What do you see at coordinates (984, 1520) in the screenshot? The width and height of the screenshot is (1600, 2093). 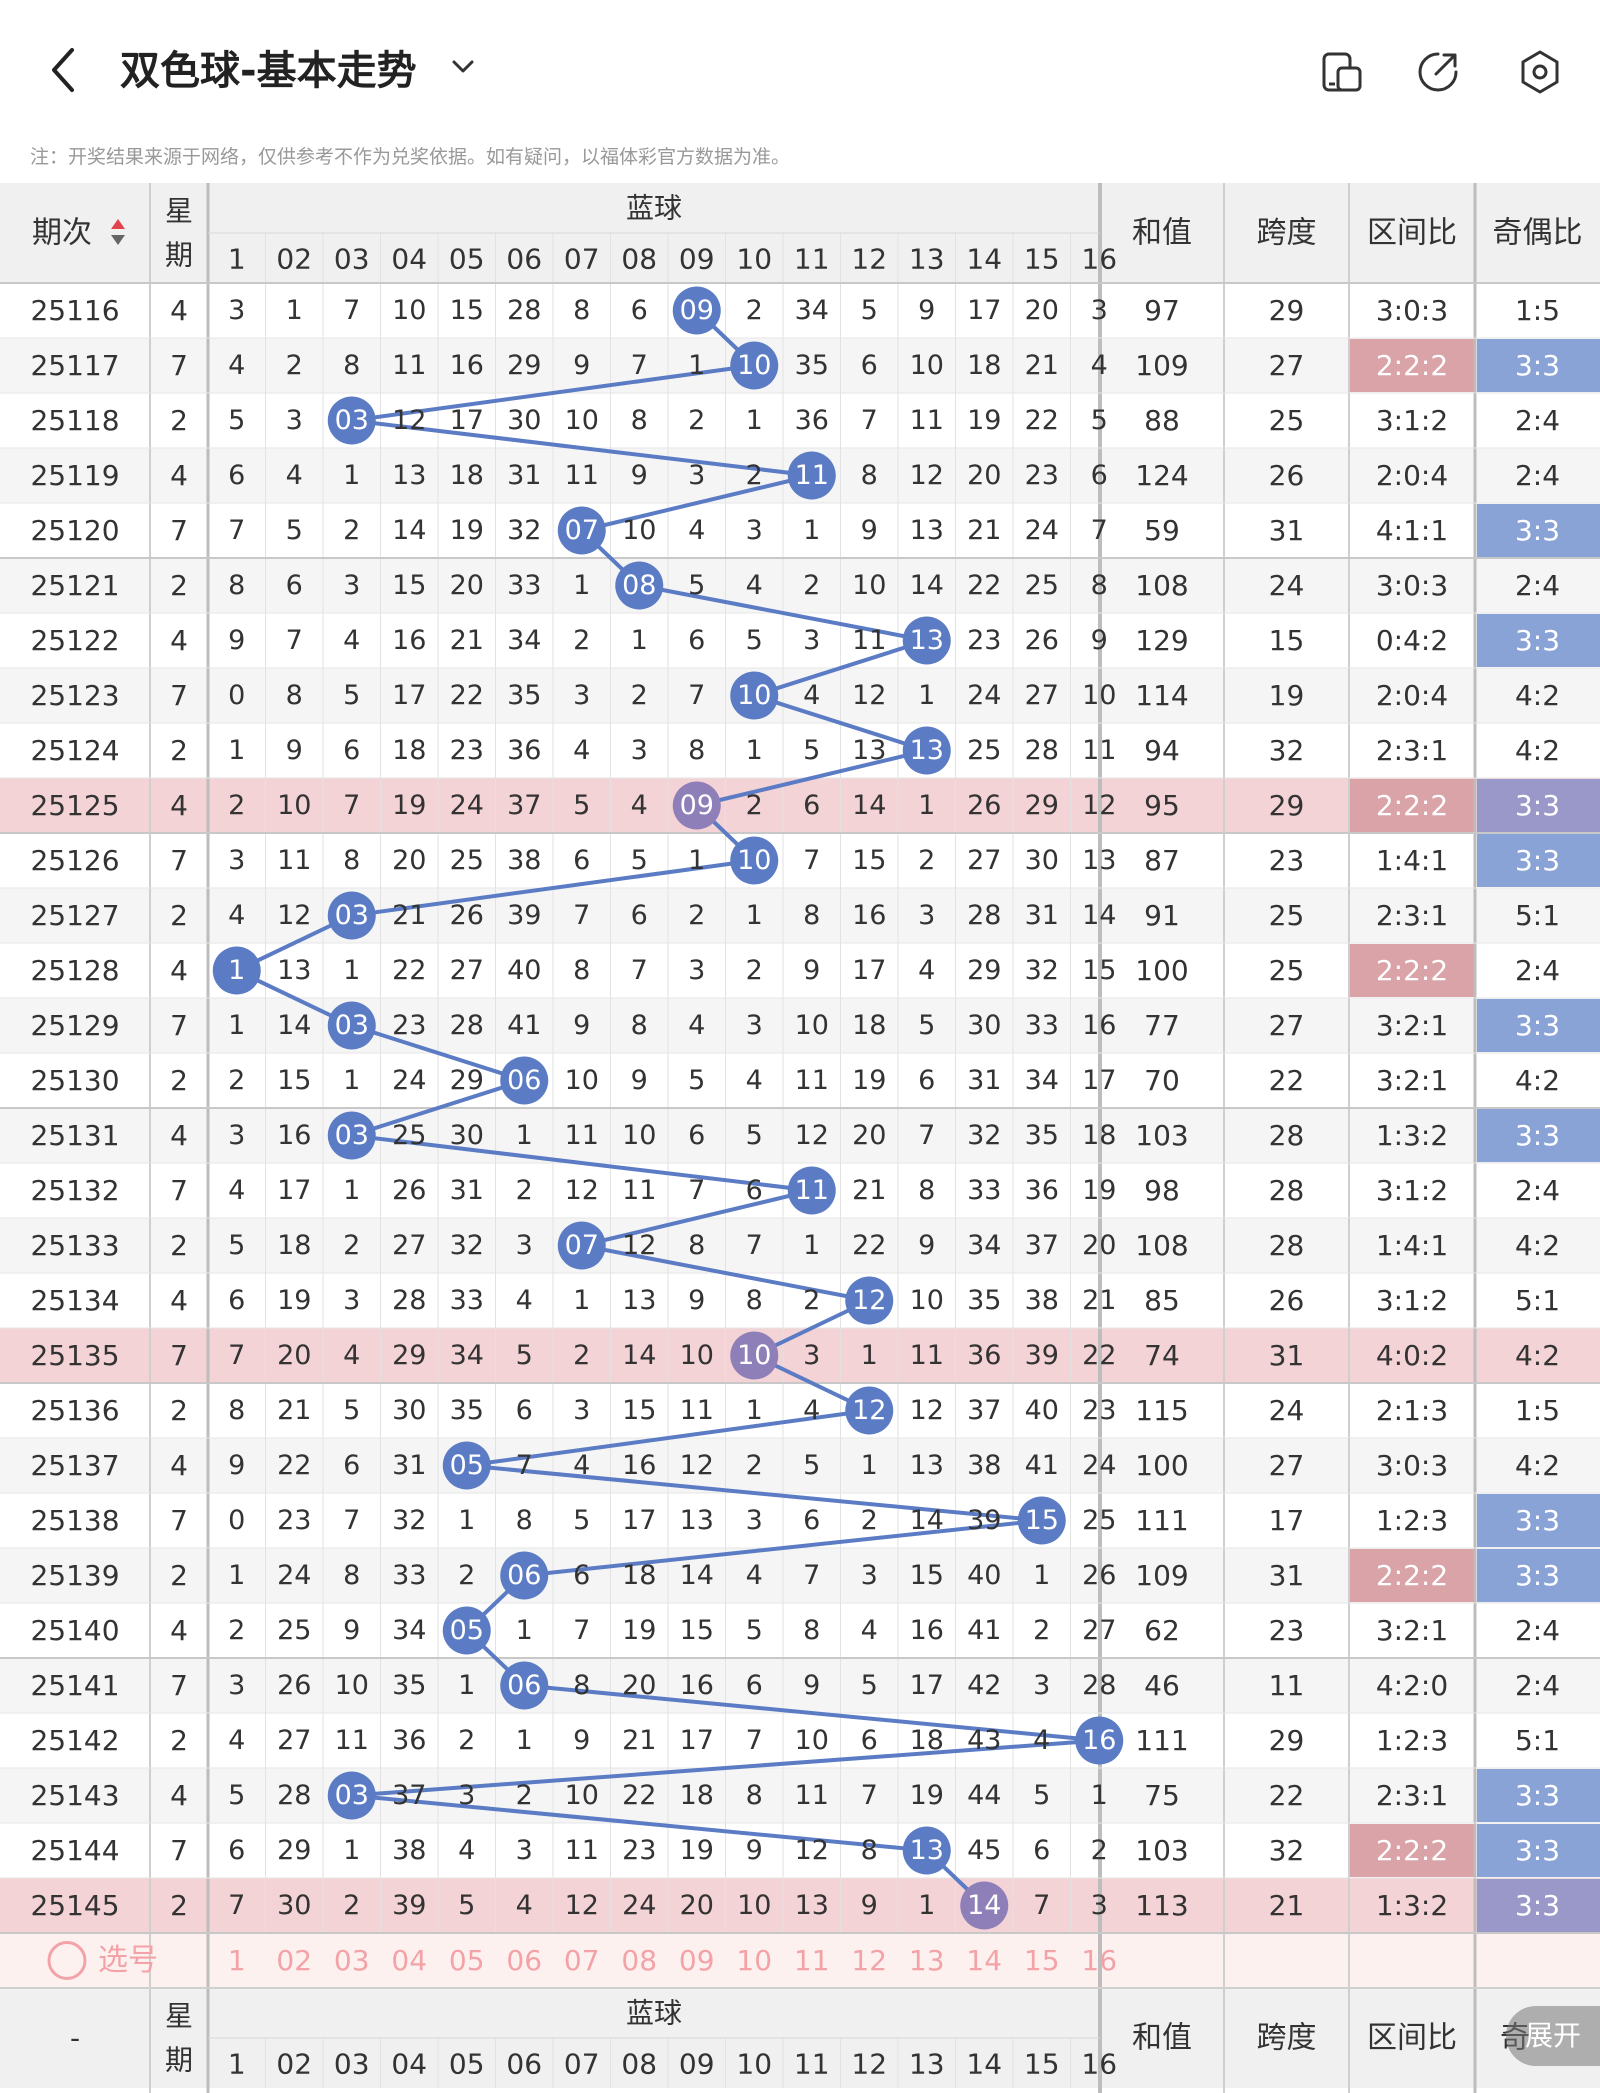 I see `miss-count-cell: 39` at bounding box center [984, 1520].